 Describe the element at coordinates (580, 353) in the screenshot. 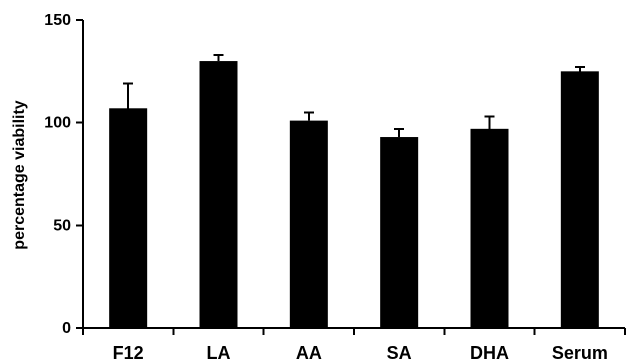

I see `x-tick-label: Serum` at that location.